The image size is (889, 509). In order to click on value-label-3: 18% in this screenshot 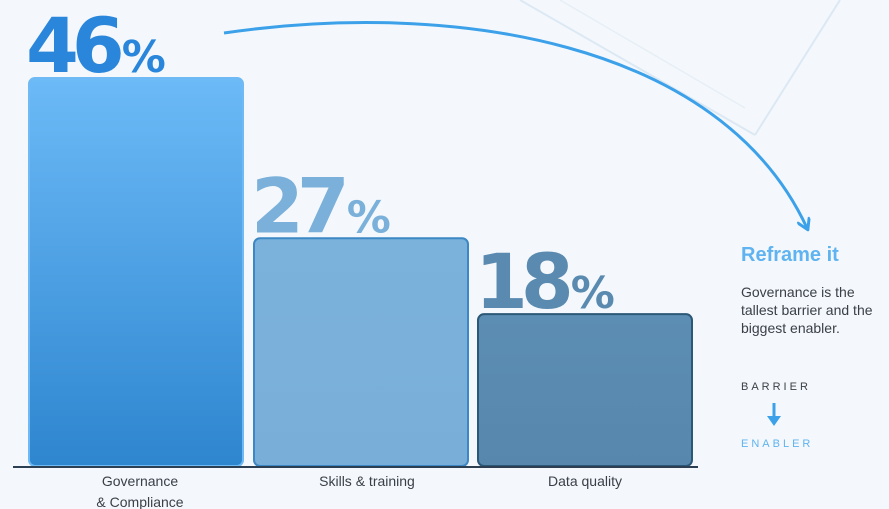, I will do `click(544, 281)`.